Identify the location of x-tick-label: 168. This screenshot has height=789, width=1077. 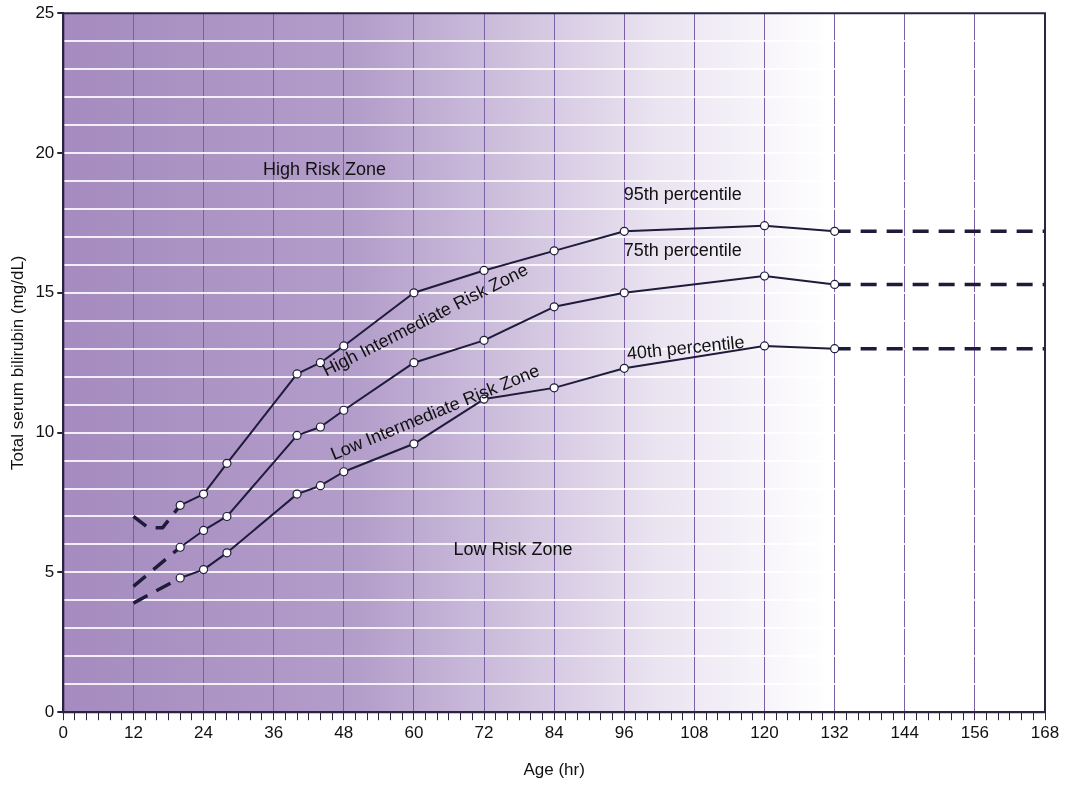
(1045, 733).